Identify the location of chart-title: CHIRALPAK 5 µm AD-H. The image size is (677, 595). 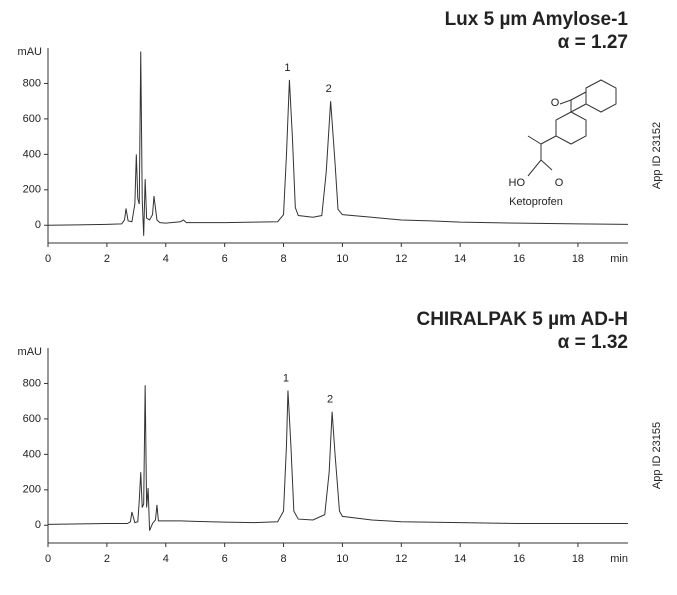
(522, 319).